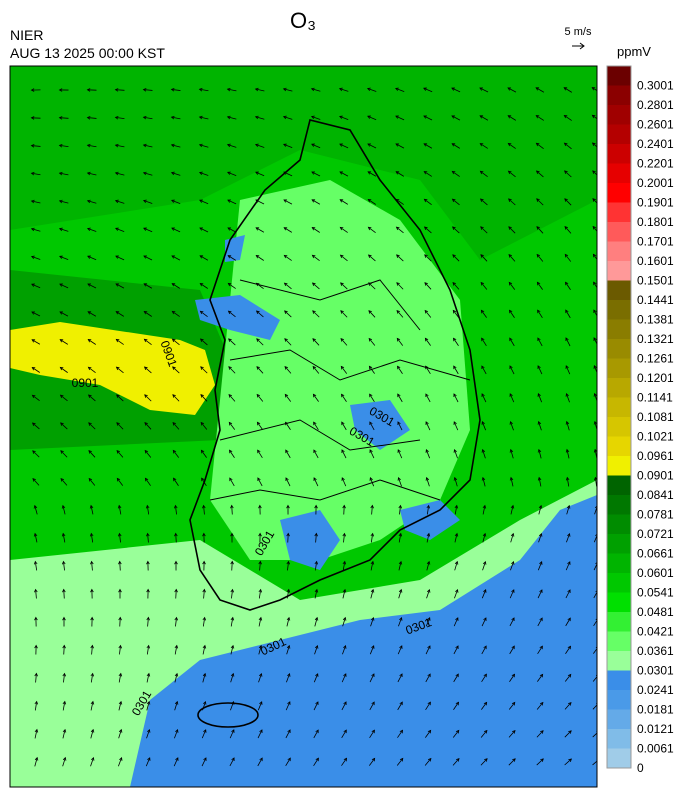 The width and height of the screenshot is (692, 798). What do you see at coordinates (655, 183) in the screenshot?
I see `colorbar-label: 0.2001` at bounding box center [655, 183].